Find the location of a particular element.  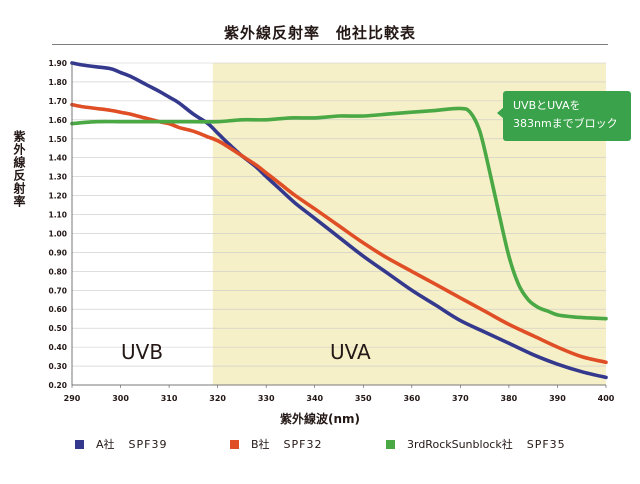

y-tick-label: 1.00 is located at coordinates (57, 233).